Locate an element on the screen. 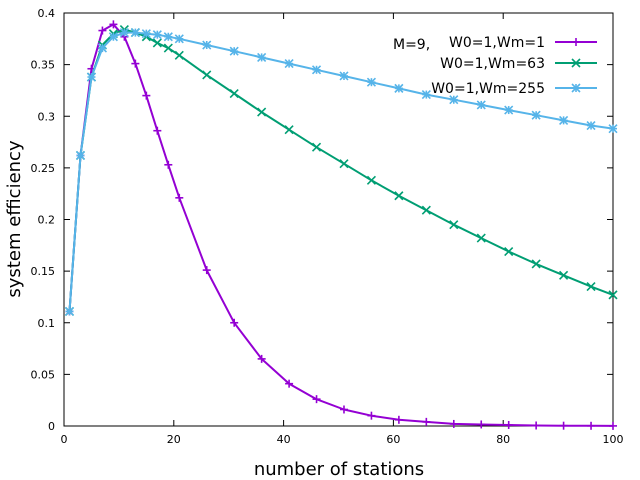 Image resolution: width=640 pixels, height=480 pixels. y-tick-label: 0.05 is located at coordinates (43, 374).